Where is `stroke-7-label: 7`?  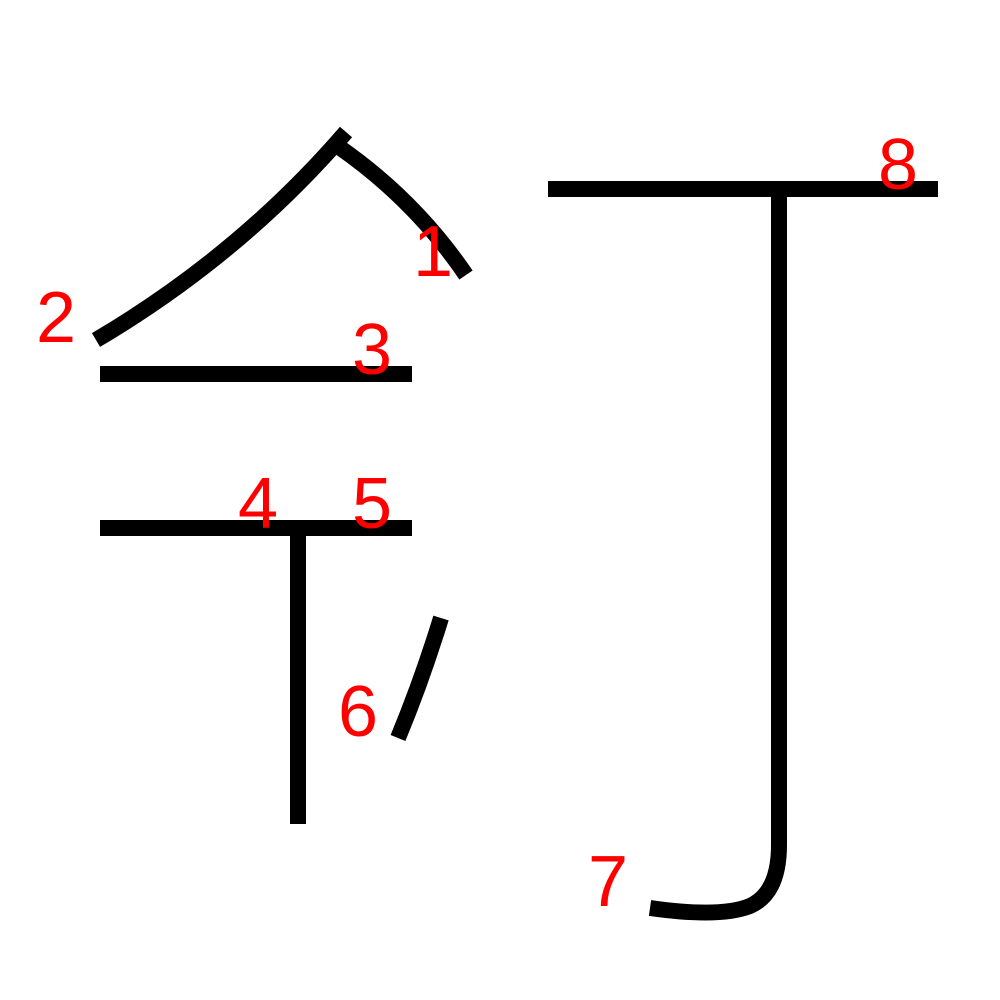 stroke-7-label: 7 is located at coordinates (608, 882).